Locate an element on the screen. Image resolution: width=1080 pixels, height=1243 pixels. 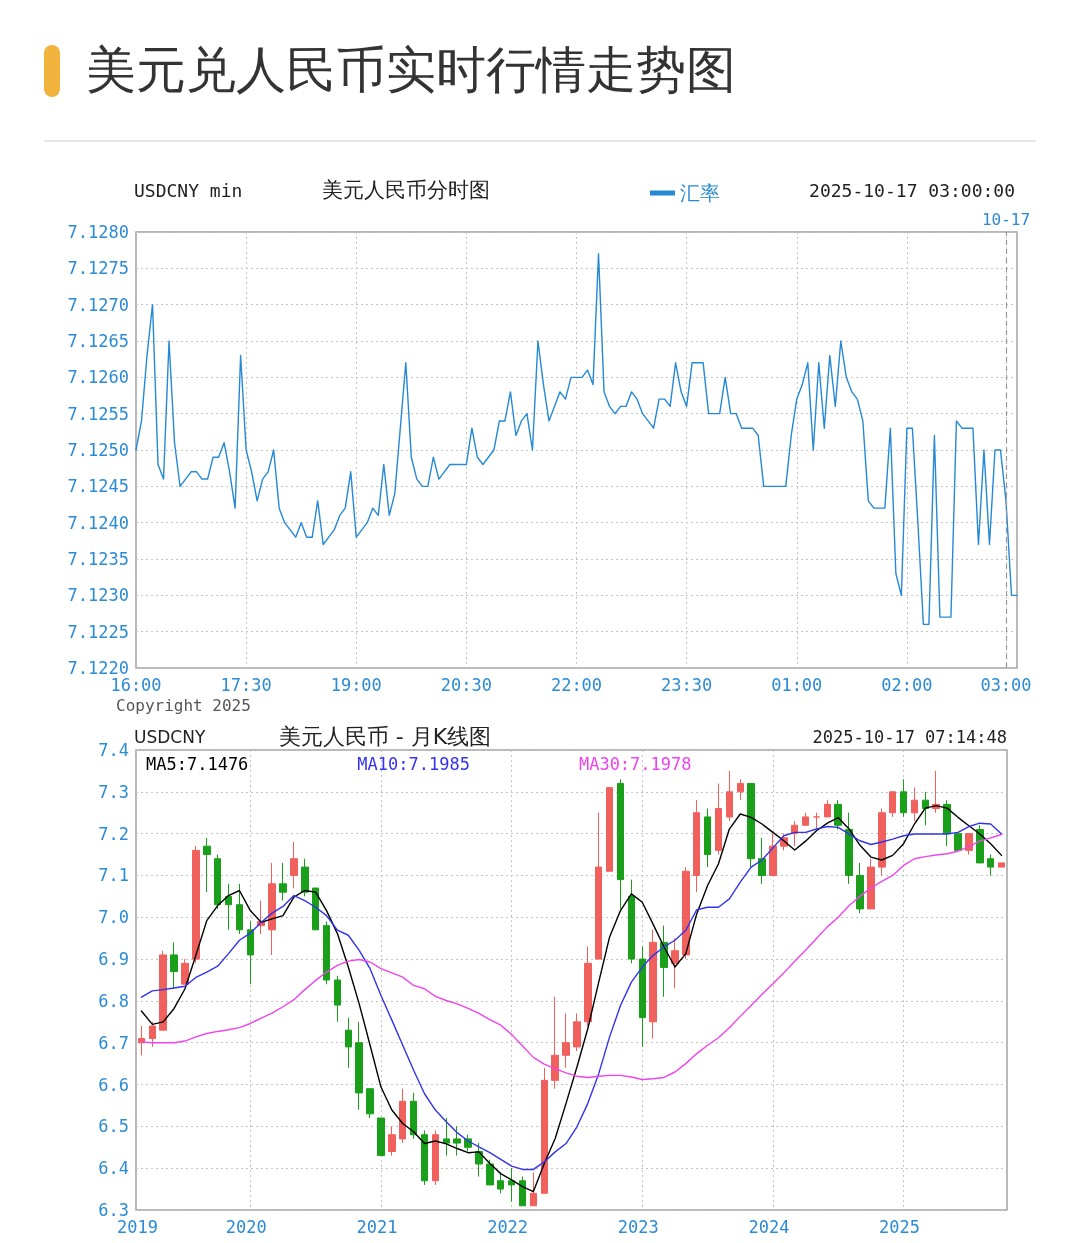
y-tick-label: 6.9 is located at coordinates (113, 959).